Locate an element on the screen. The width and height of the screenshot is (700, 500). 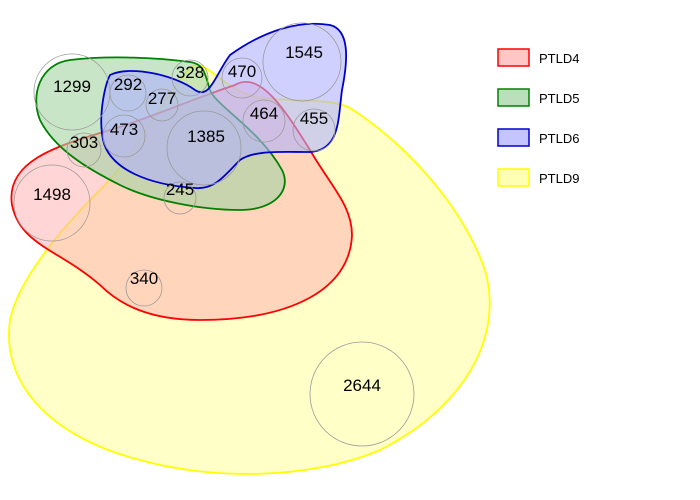
count-ptld4-ptld5-ptld6: 473 is located at coordinates (124, 129).